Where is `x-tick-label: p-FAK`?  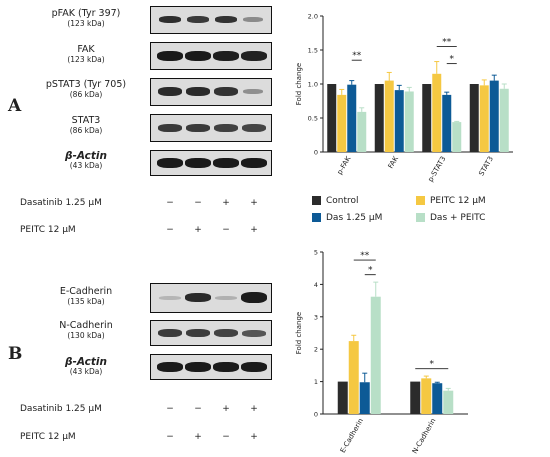 x-tick-label: p-FAK is located at coordinates (344, 165).